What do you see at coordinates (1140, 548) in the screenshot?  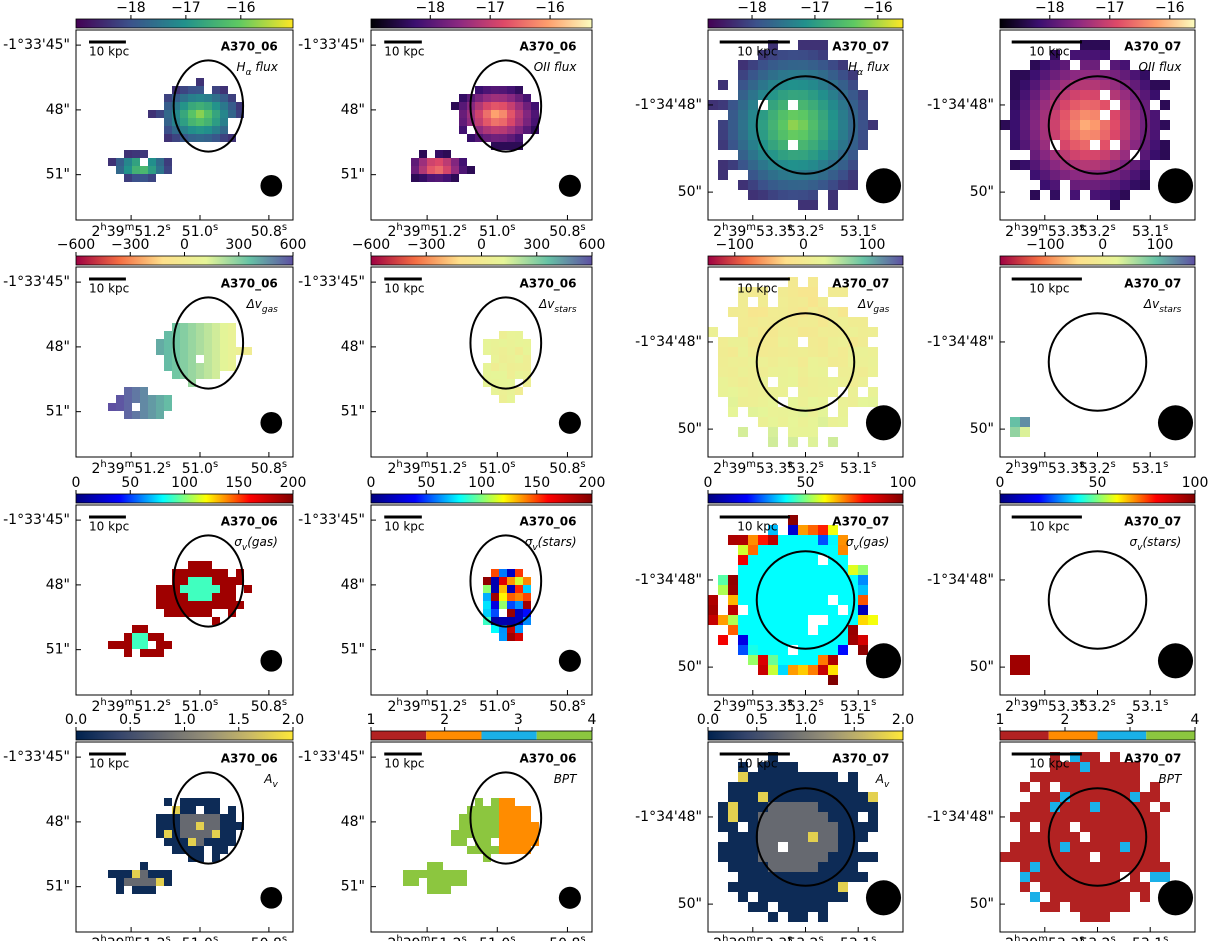 I see `text-part: v` at bounding box center [1140, 548].